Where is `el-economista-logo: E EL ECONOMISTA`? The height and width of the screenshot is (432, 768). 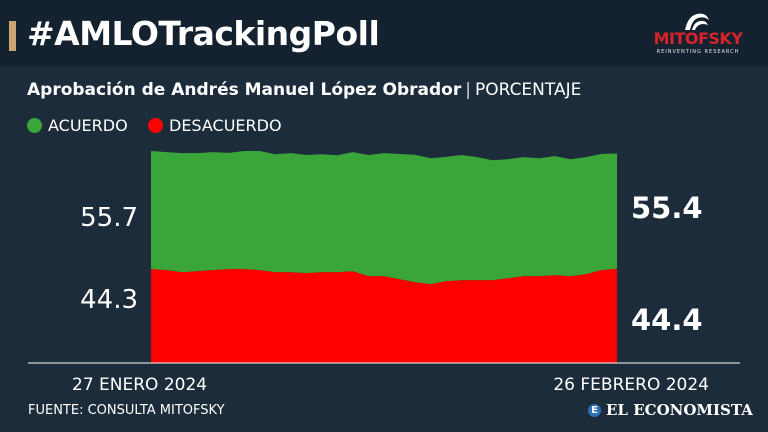 el-economista-logo: E EL ECONOMISTA is located at coordinates (670, 410).